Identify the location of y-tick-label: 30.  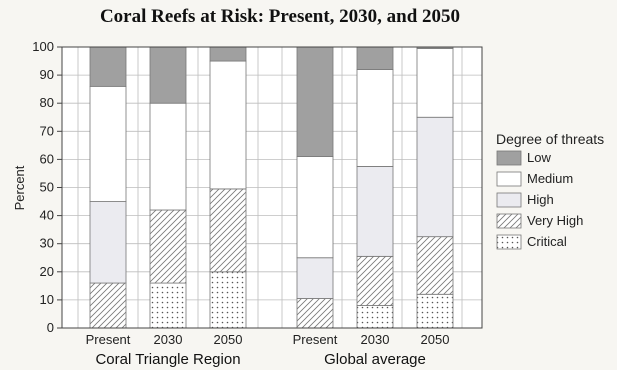
(47, 243).